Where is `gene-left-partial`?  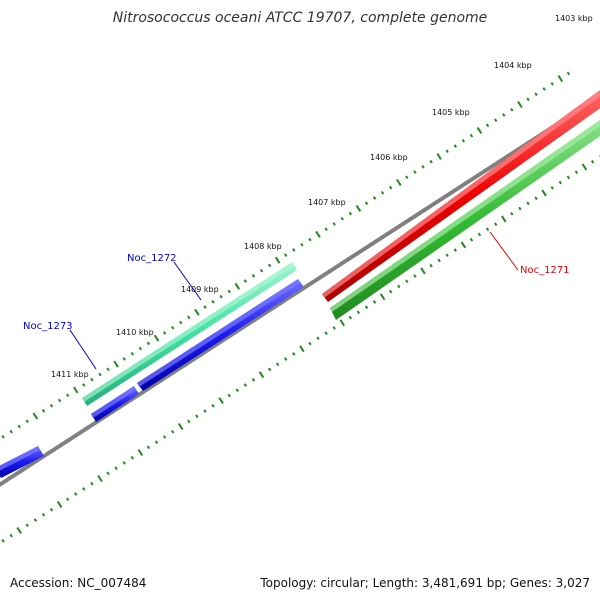 gene-left-partial is located at coordinates (22, 462).